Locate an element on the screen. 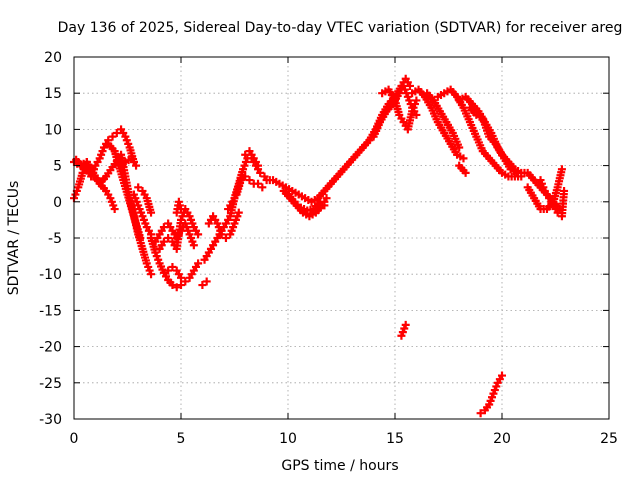 The height and width of the screenshot is (480, 640). series-track-p is located at coordinates (204, 283).